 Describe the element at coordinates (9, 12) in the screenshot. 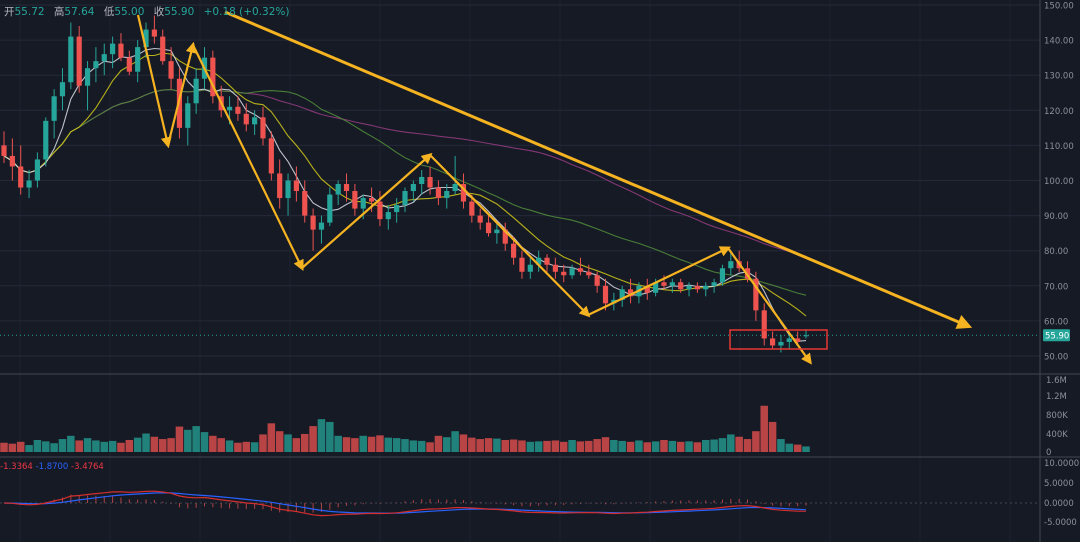

I see `open-label: 开` at that location.